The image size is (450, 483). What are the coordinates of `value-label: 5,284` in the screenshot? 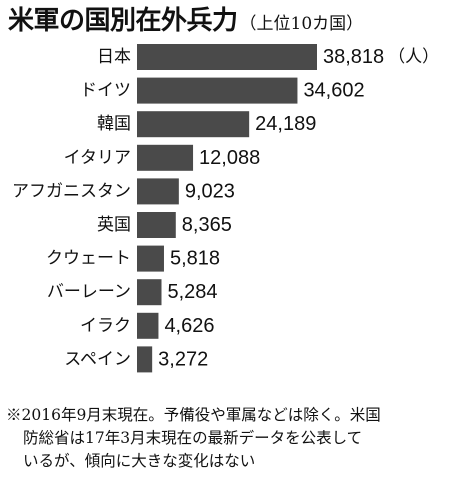 It's located at (193, 292).